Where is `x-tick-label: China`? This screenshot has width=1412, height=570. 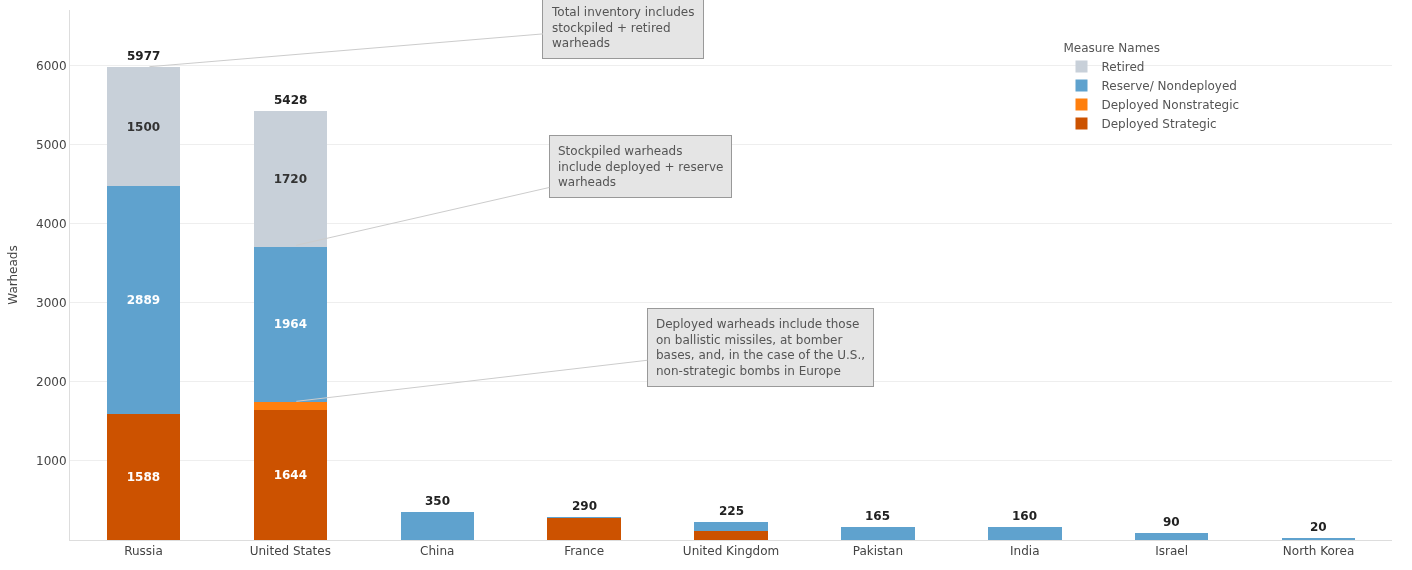 x-tick-label: China is located at coordinates (437, 551).